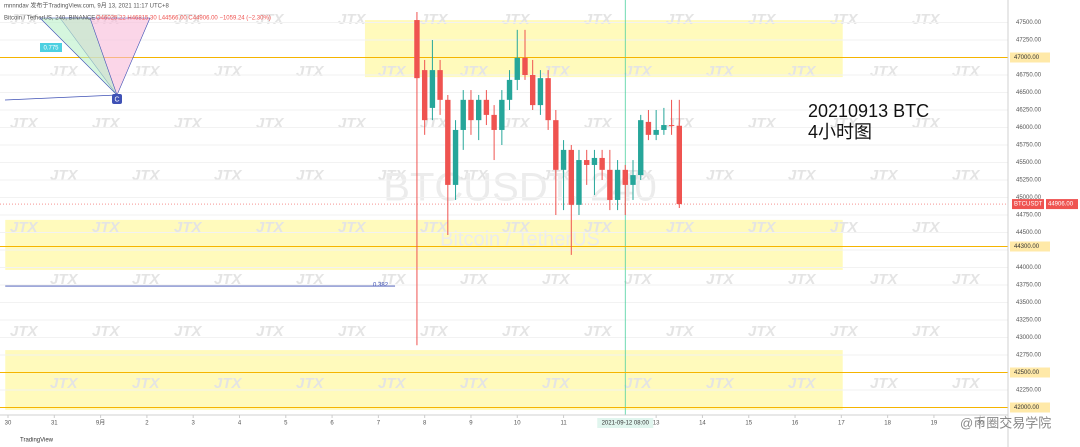  What do you see at coordinates (887, 424) in the screenshot?
I see `x-tick-label: 18` at bounding box center [887, 424].